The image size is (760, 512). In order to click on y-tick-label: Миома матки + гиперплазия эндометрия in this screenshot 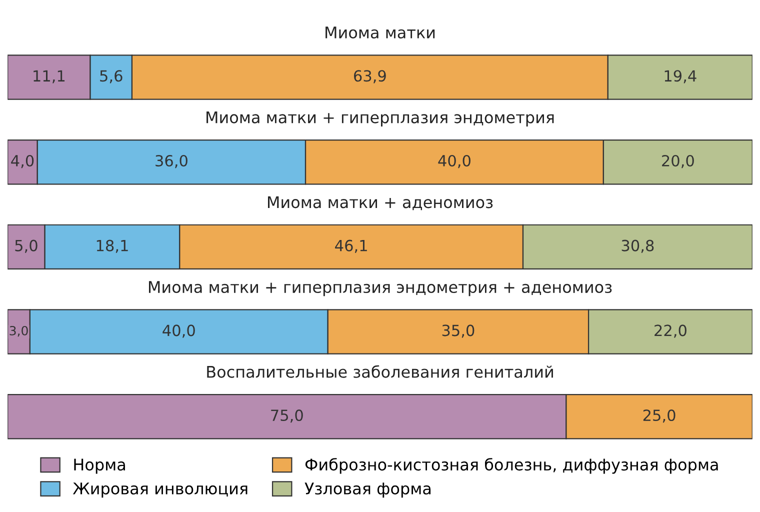, I will do `click(380, 118)`.